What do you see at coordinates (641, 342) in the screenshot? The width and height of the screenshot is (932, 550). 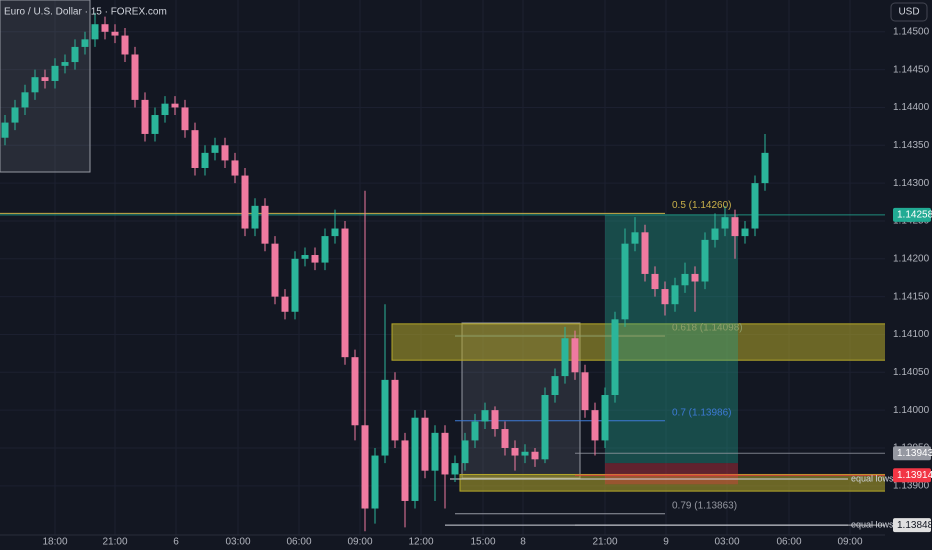 I see `zone` at bounding box center [641, 342].